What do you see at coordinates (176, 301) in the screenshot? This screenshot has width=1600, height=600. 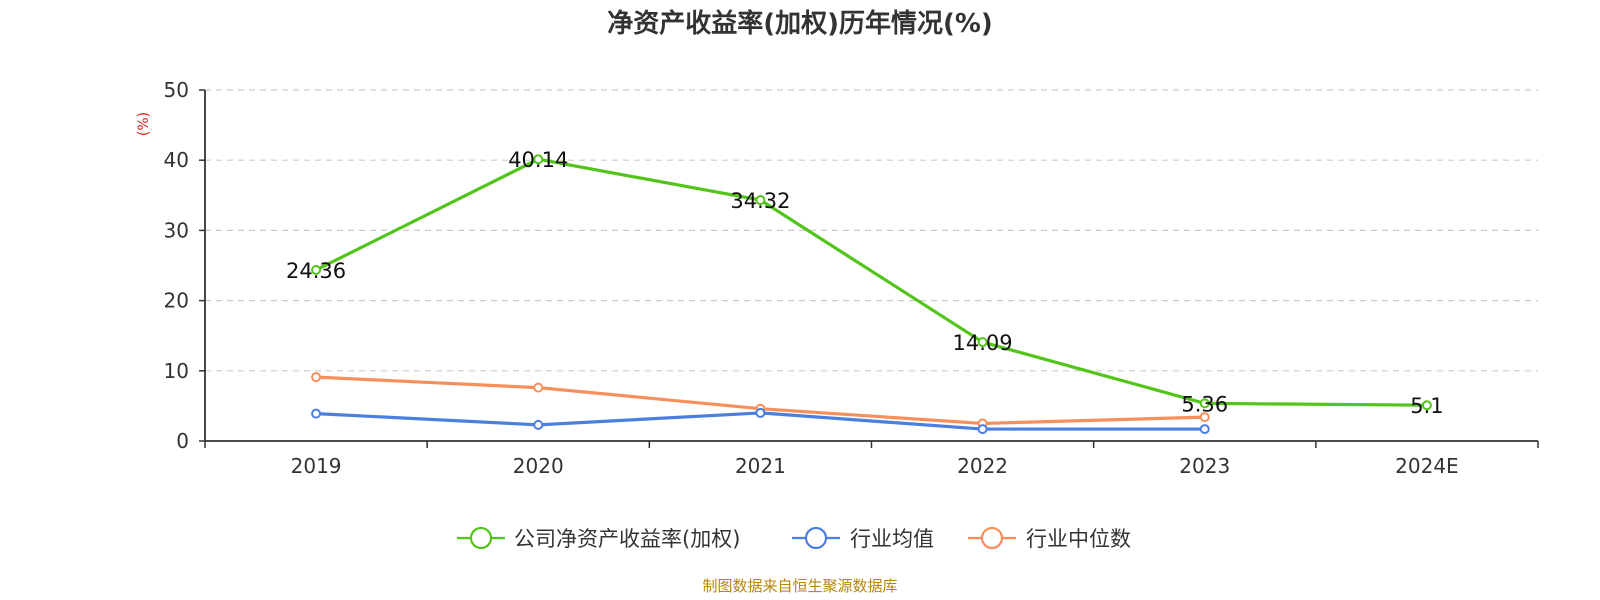 I see `y-tick-label-20: 20` at bounding box center [176, 301].